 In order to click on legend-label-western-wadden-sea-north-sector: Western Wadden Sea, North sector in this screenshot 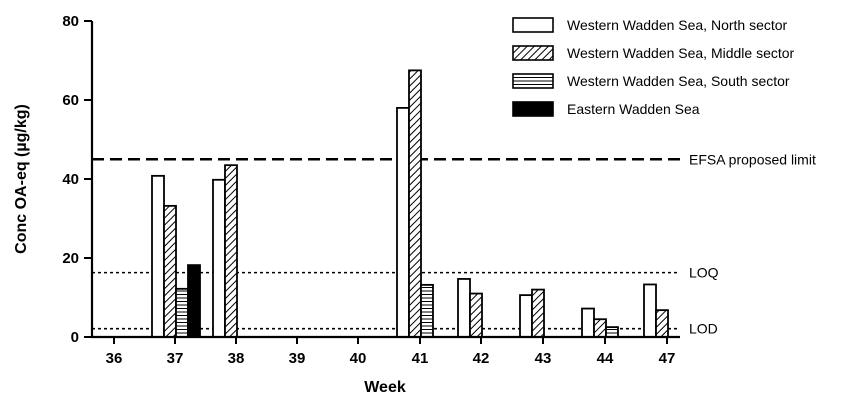, I will do `click(677, 25)`.